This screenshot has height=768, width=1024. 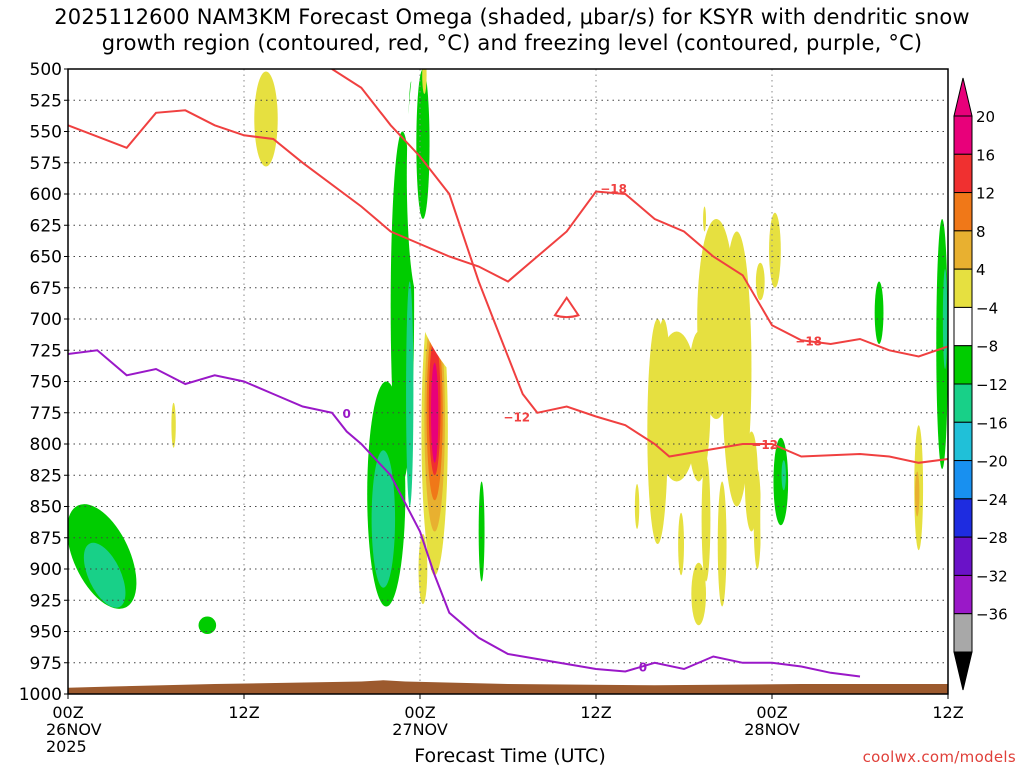 I want to click on contour-label-4: −12, so click(x=764, y=445).